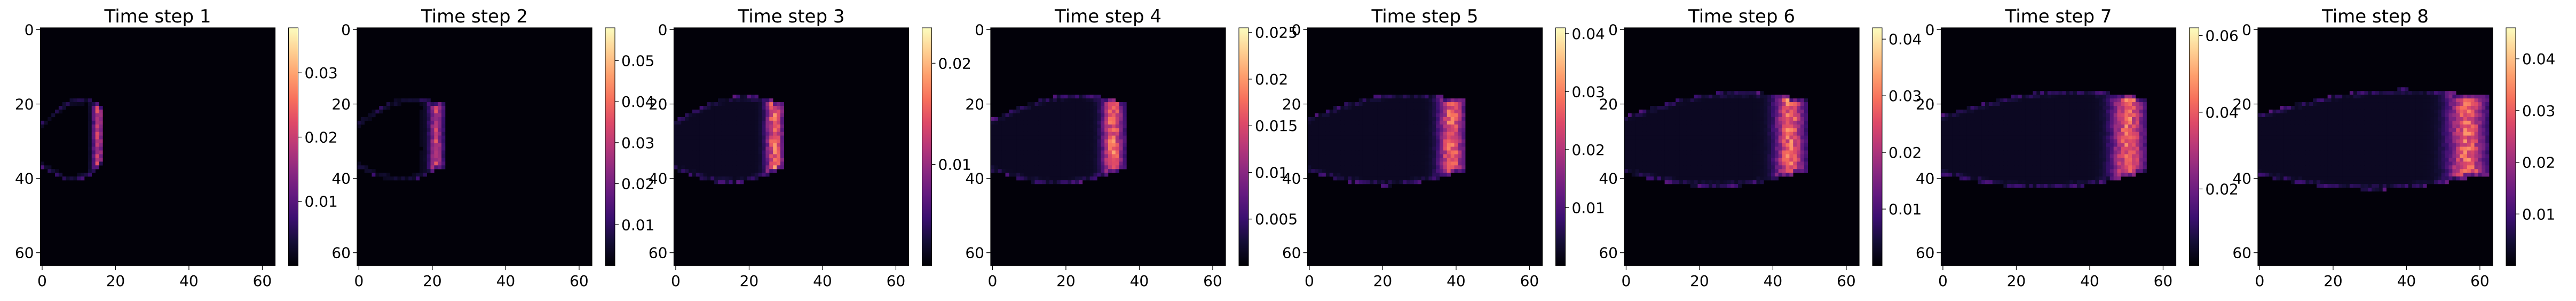 Image resolution: width=2576 pixels, height=301 pixels. What do you see at coordinates (1276, 126) in the screenshot?
I see `colorbar-tick-label: 0.015` at bounding box center [1276, 126].